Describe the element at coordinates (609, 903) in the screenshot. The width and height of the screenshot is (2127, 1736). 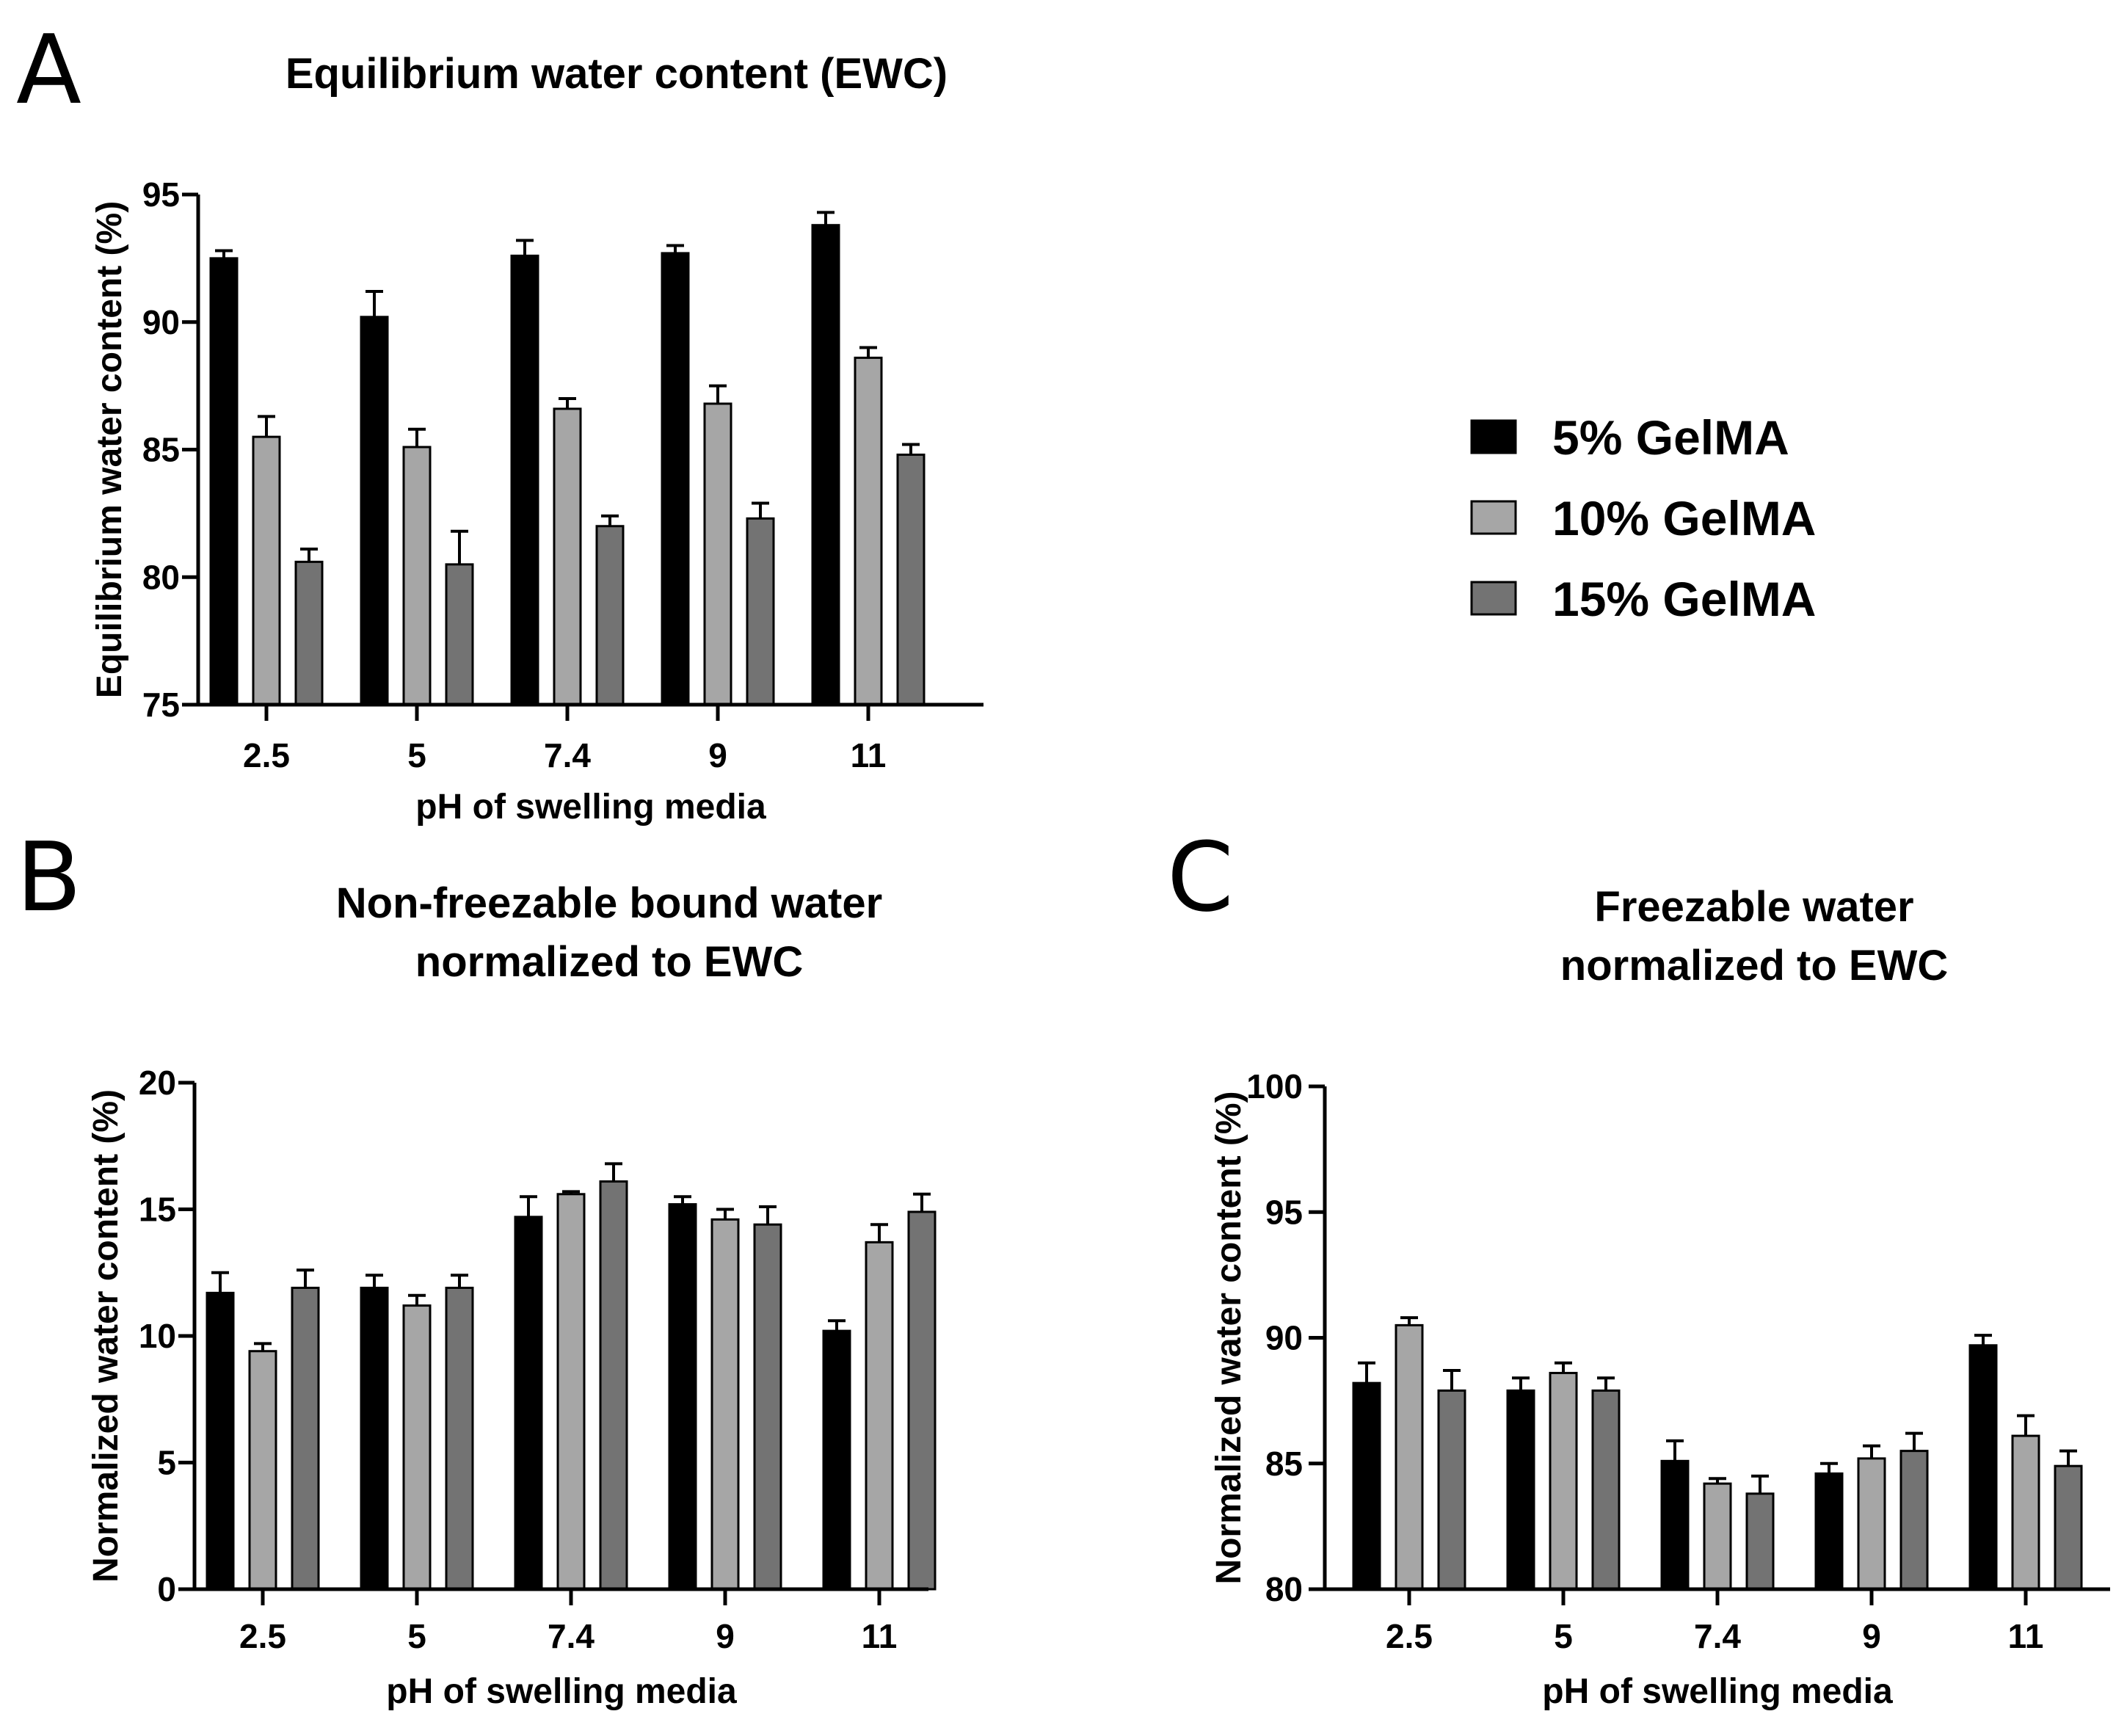
I see `chart-title-line: Non-freezable bound water` at that location.